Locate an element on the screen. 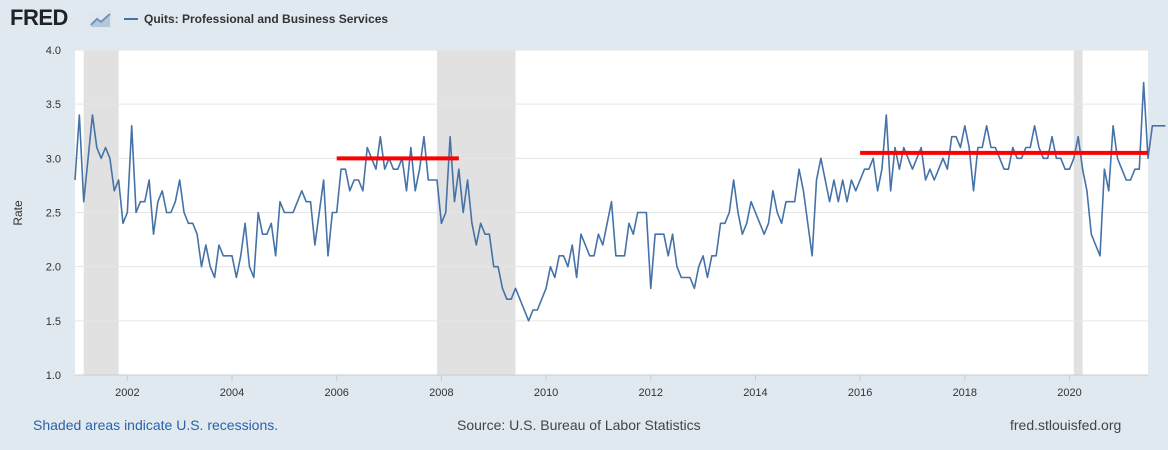 The width and height of the screenshot is (1168, 450). y-axis-title: Rate is located at coordinates (18, 213).